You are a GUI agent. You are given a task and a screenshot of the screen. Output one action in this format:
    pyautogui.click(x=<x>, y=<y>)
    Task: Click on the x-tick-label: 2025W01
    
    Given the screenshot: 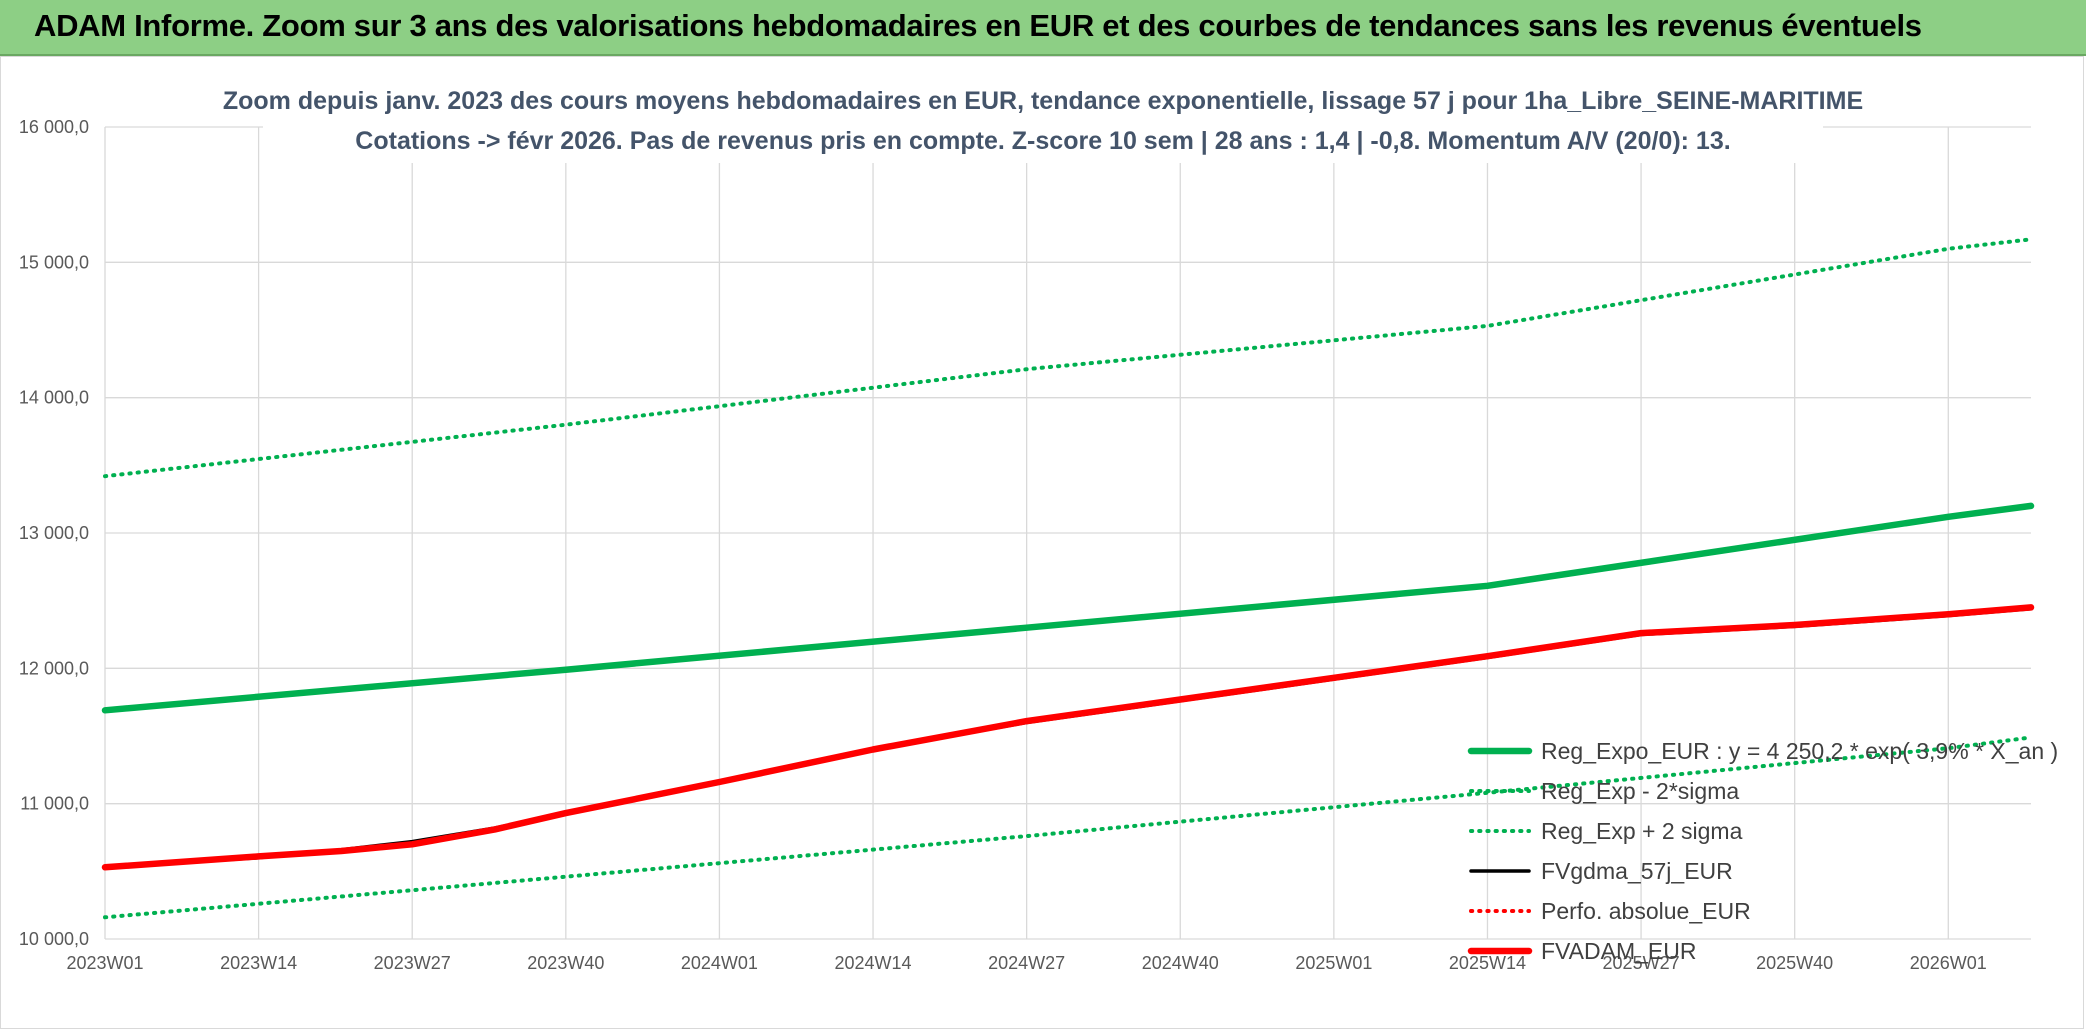 What is the action you would take?
    pyautogui.click(x=1333, y=963)
    